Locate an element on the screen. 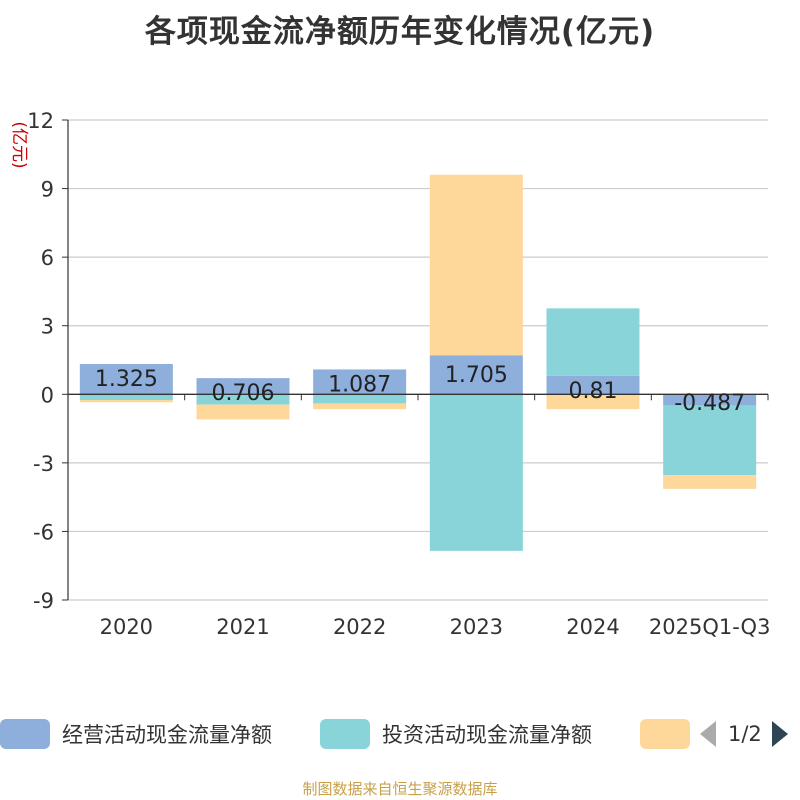  y-tick-label: 6 is located at coordinates (47, 258).